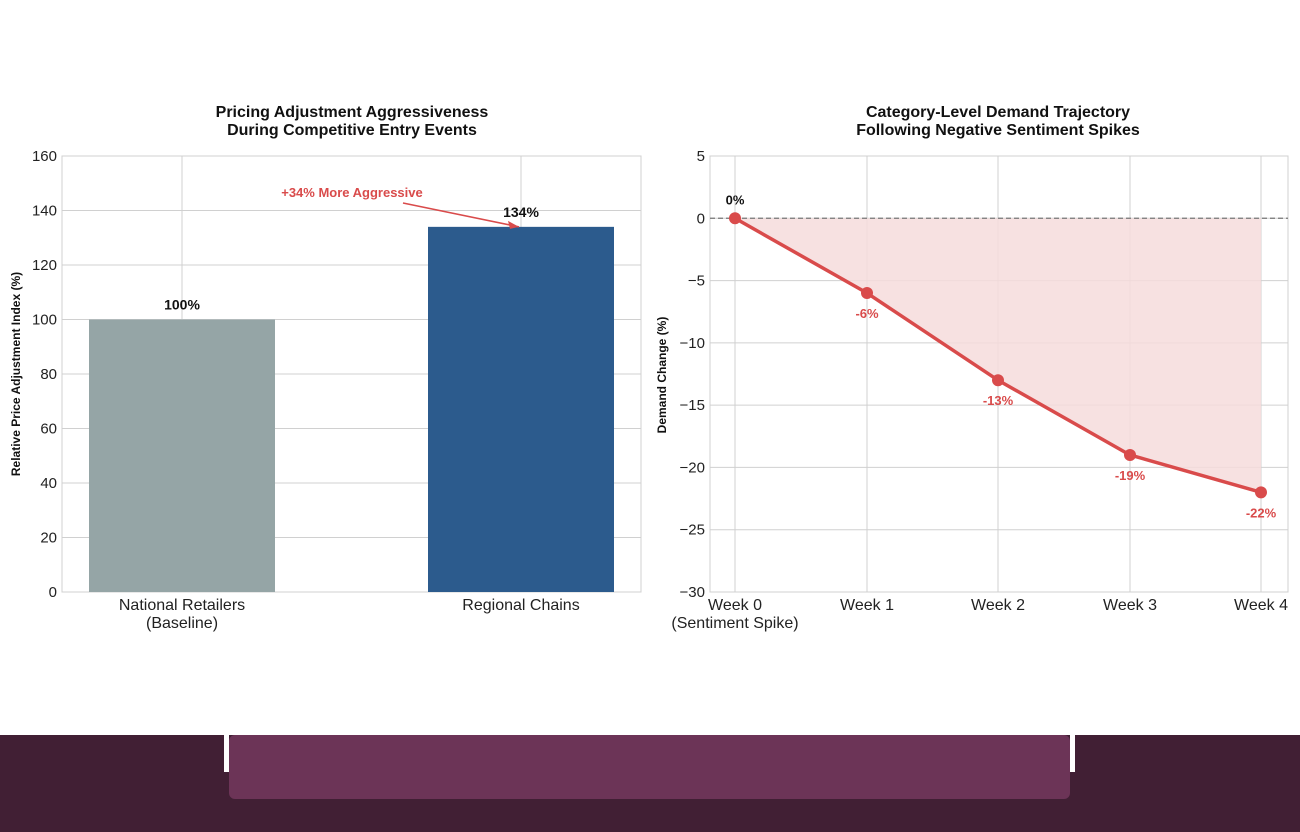 Image resolution: width=1300 pixels, height=832 pixels. Describe the element at coordinates (1130, 475) in the screenshot. I see `point-value-label: -19%` at that location.